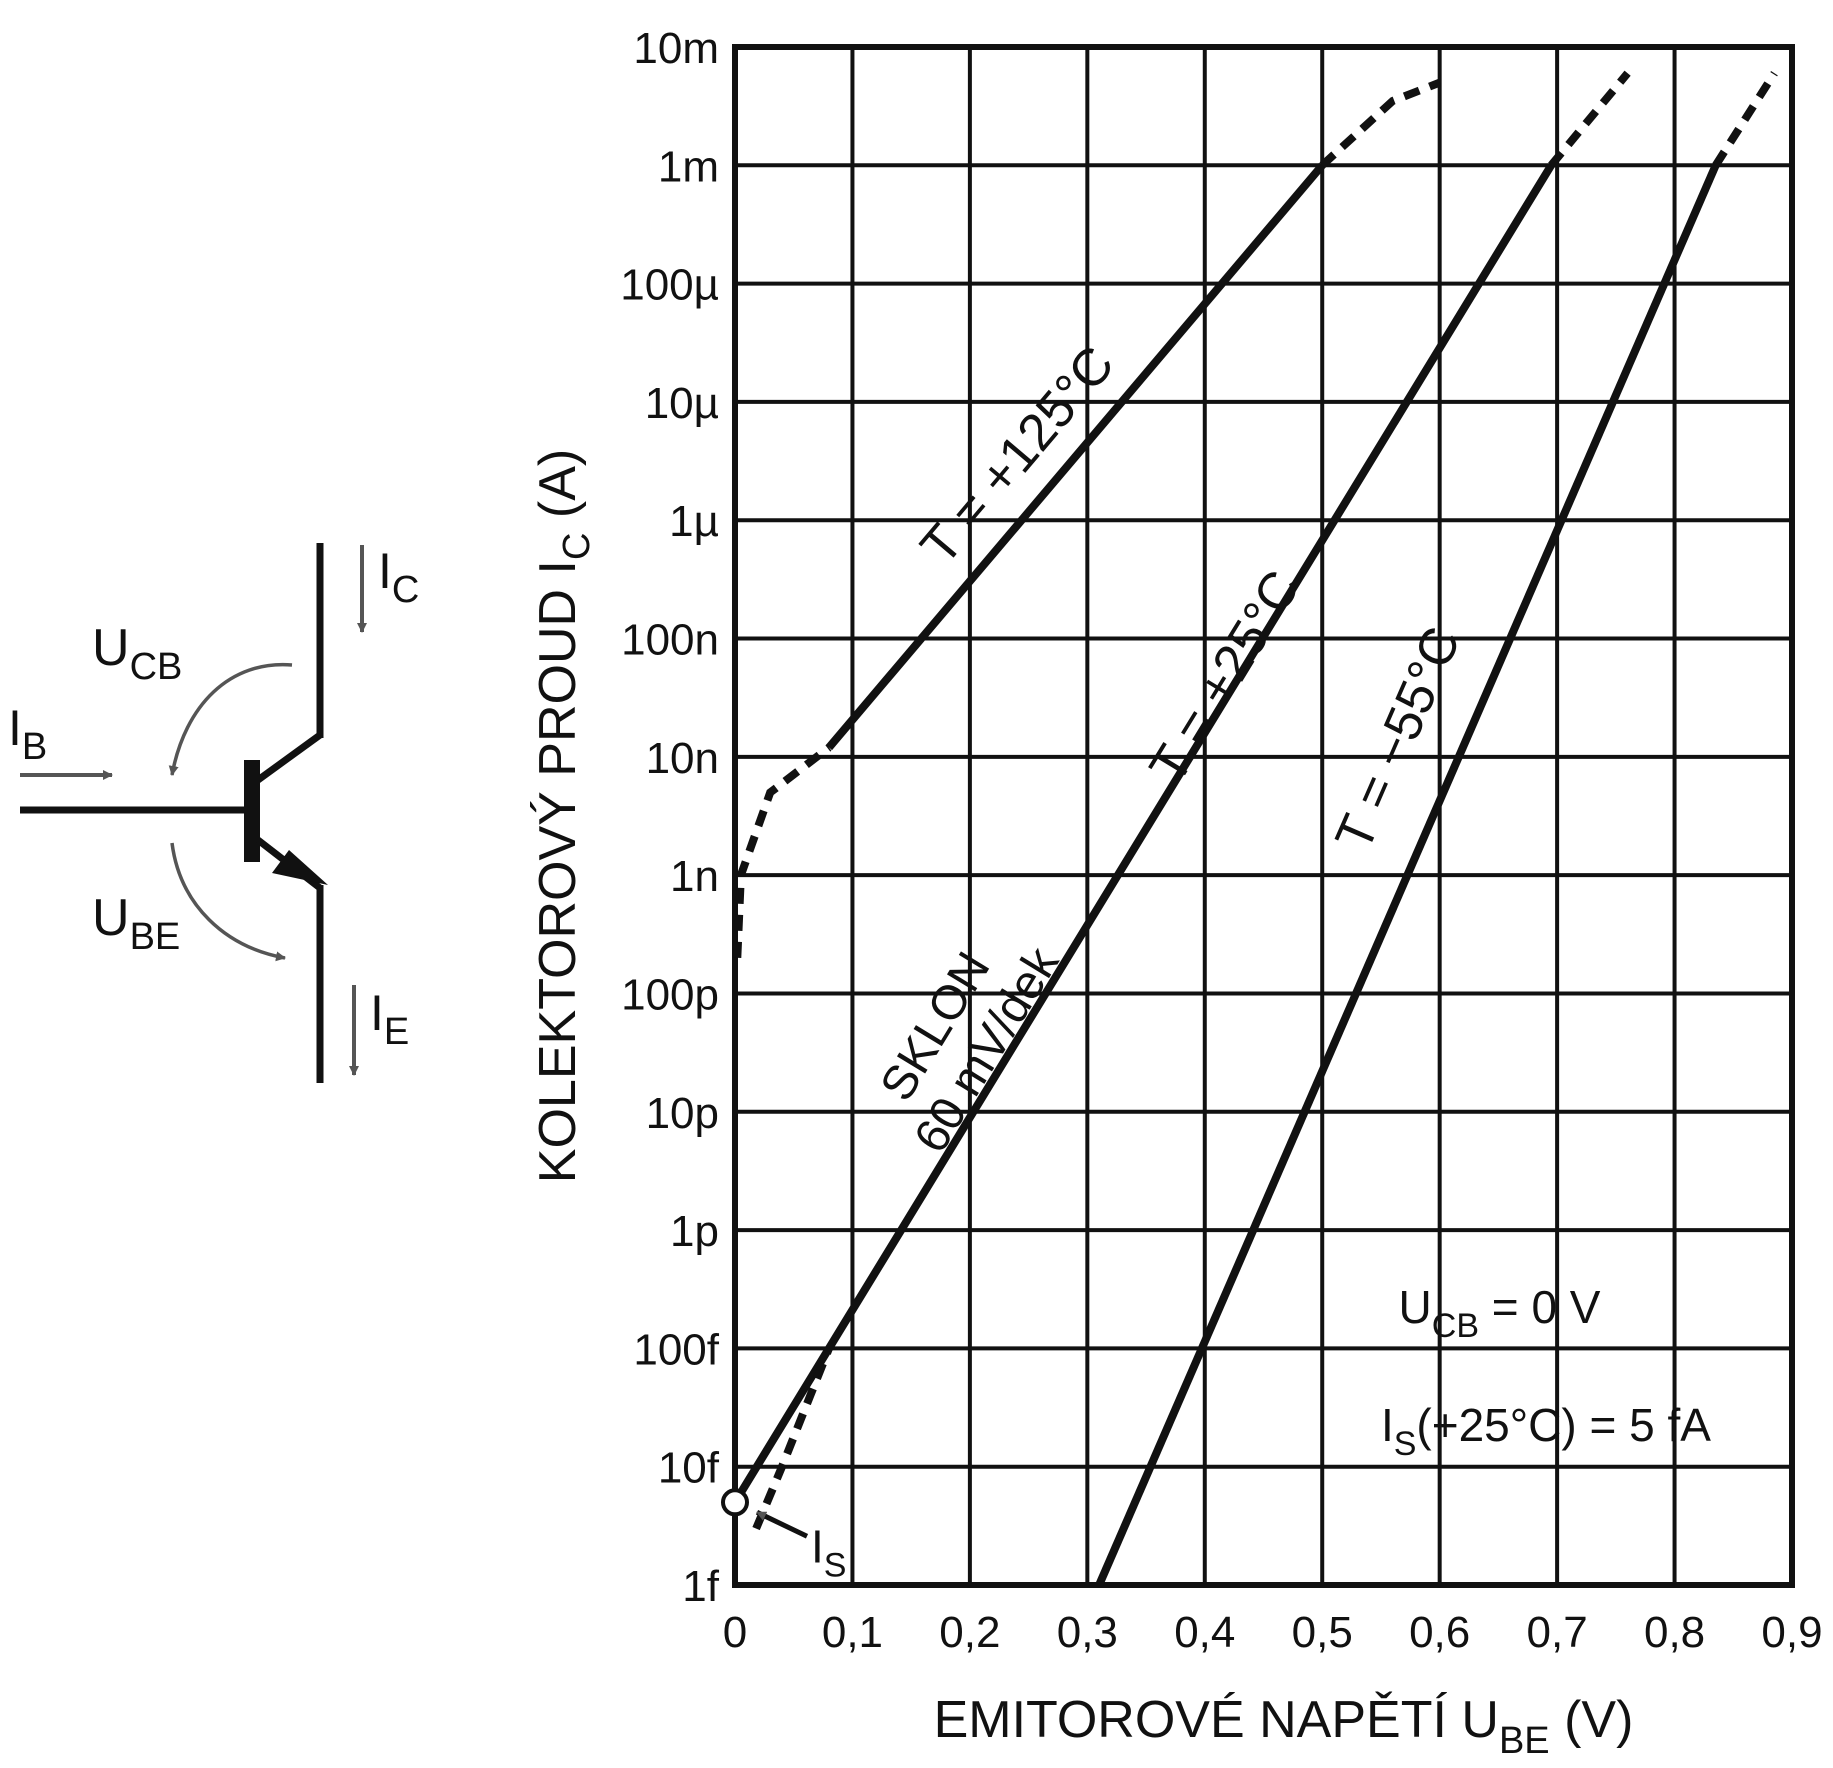  I want to click on is-condition-label: IS(+25°C) = 5 fA, so click(1546, 1431).